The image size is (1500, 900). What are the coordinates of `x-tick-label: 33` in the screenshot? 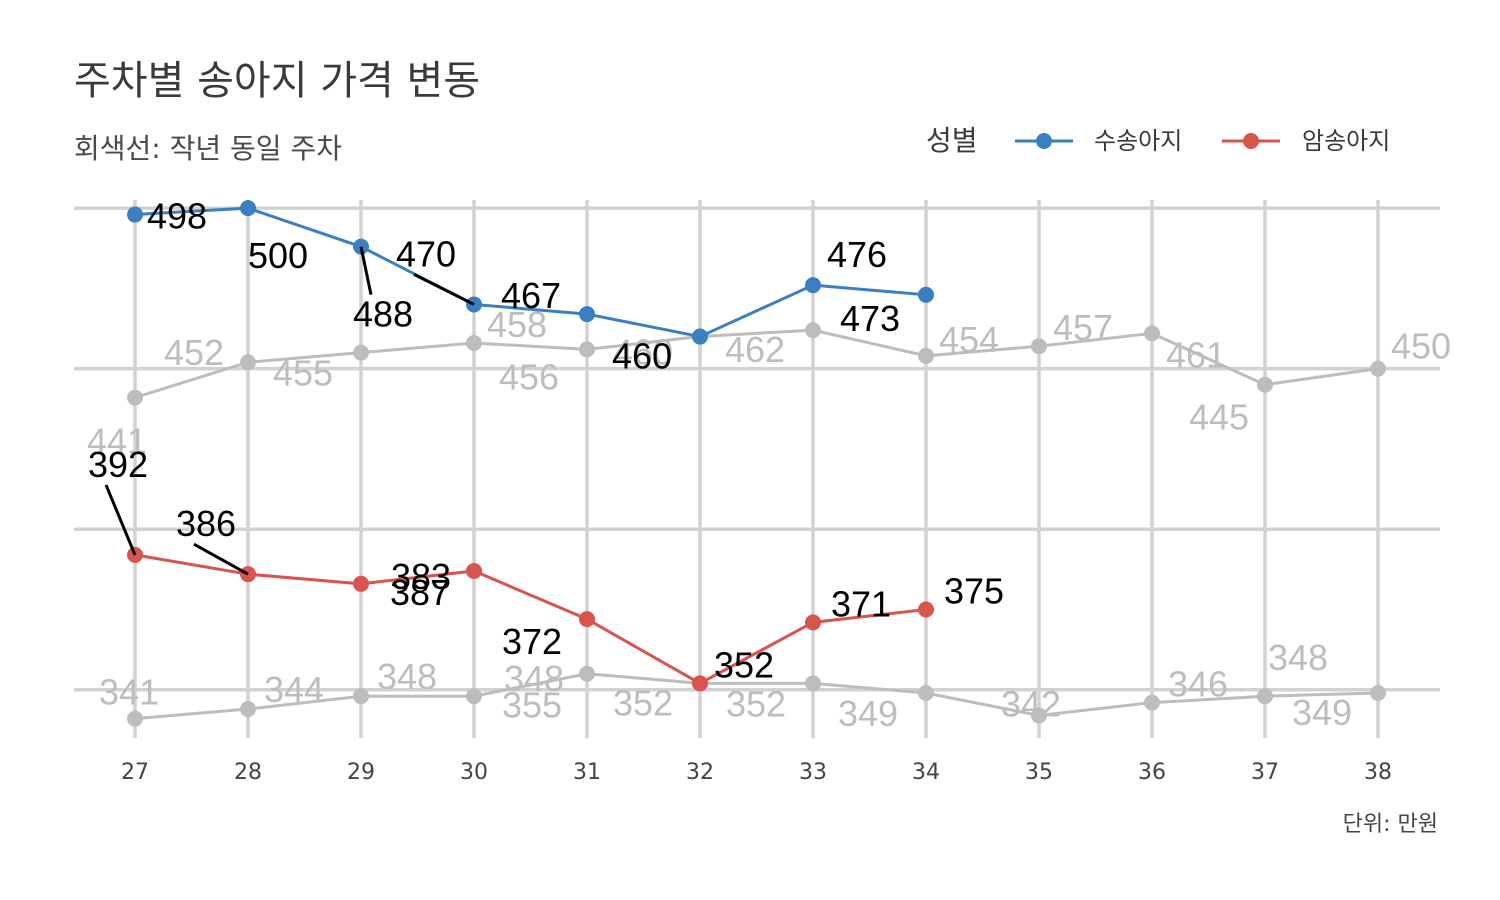 It's located at (813, 772).